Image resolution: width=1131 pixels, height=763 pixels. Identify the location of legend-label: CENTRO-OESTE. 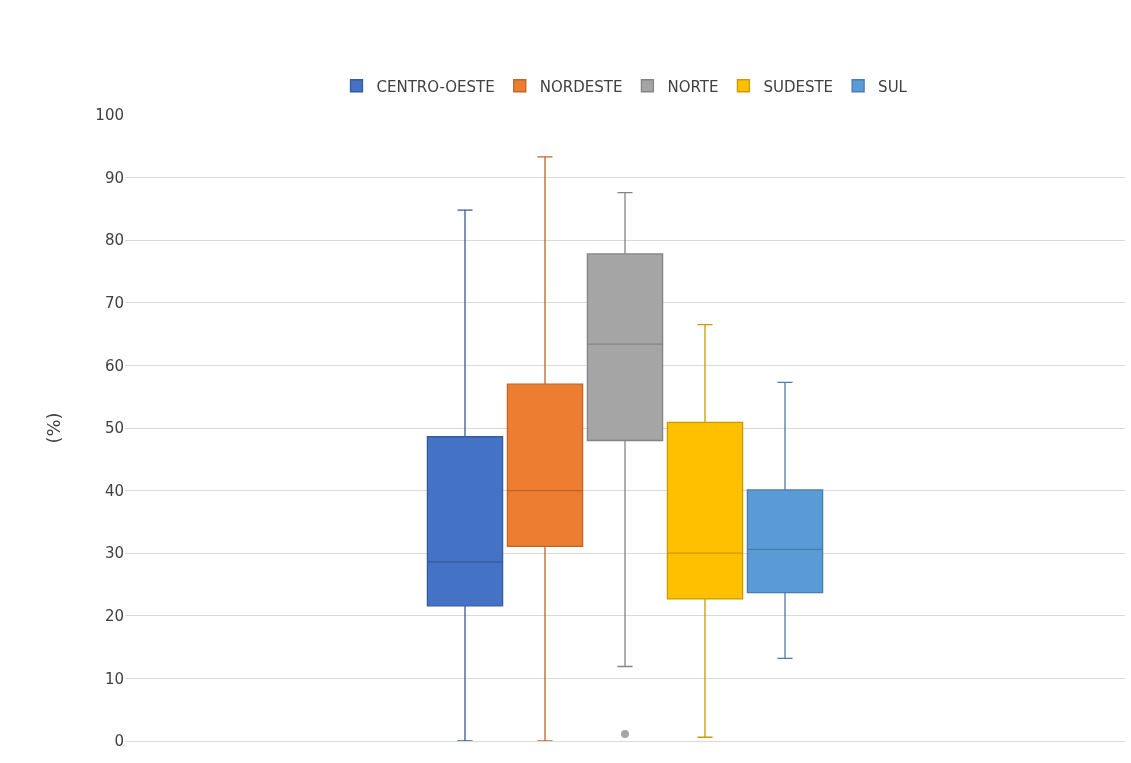
(435, 86).